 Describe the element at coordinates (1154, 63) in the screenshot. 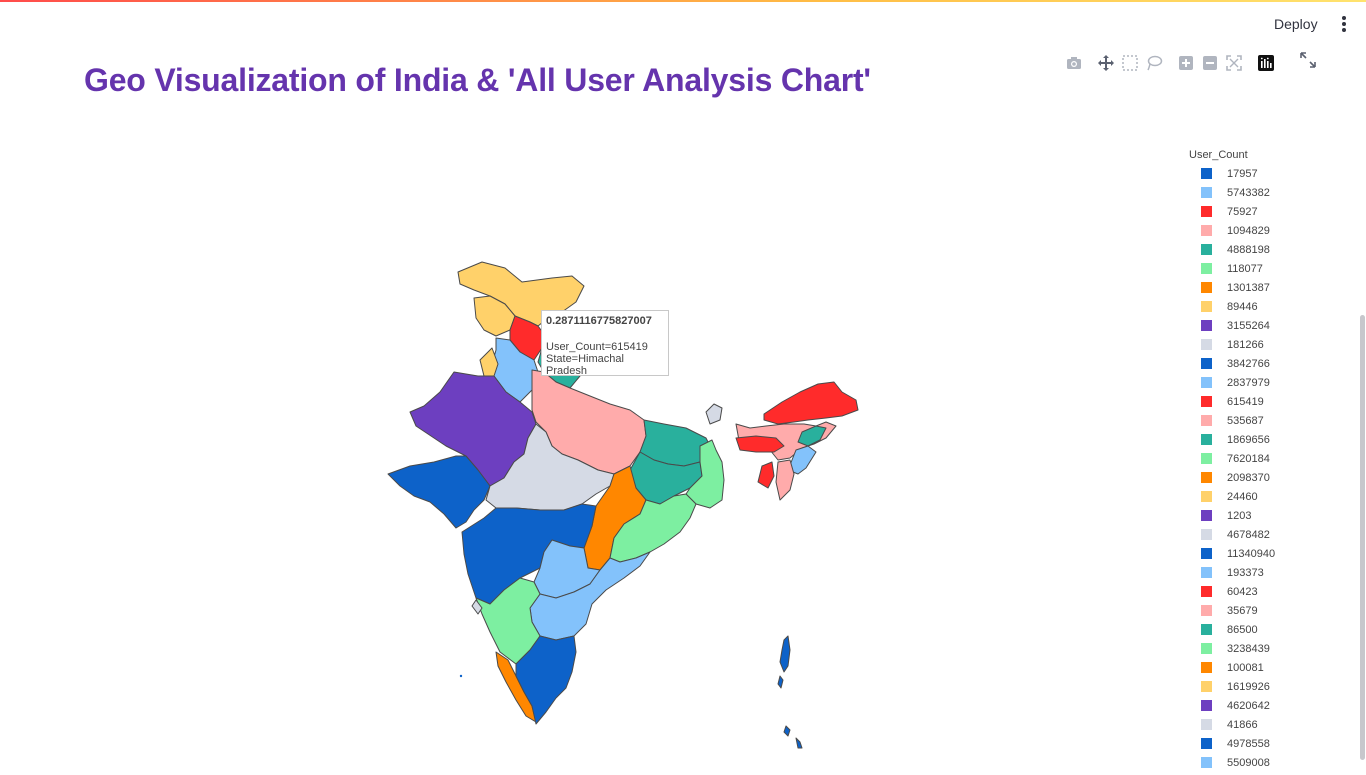

I see `lasso-select-icon` at that location.